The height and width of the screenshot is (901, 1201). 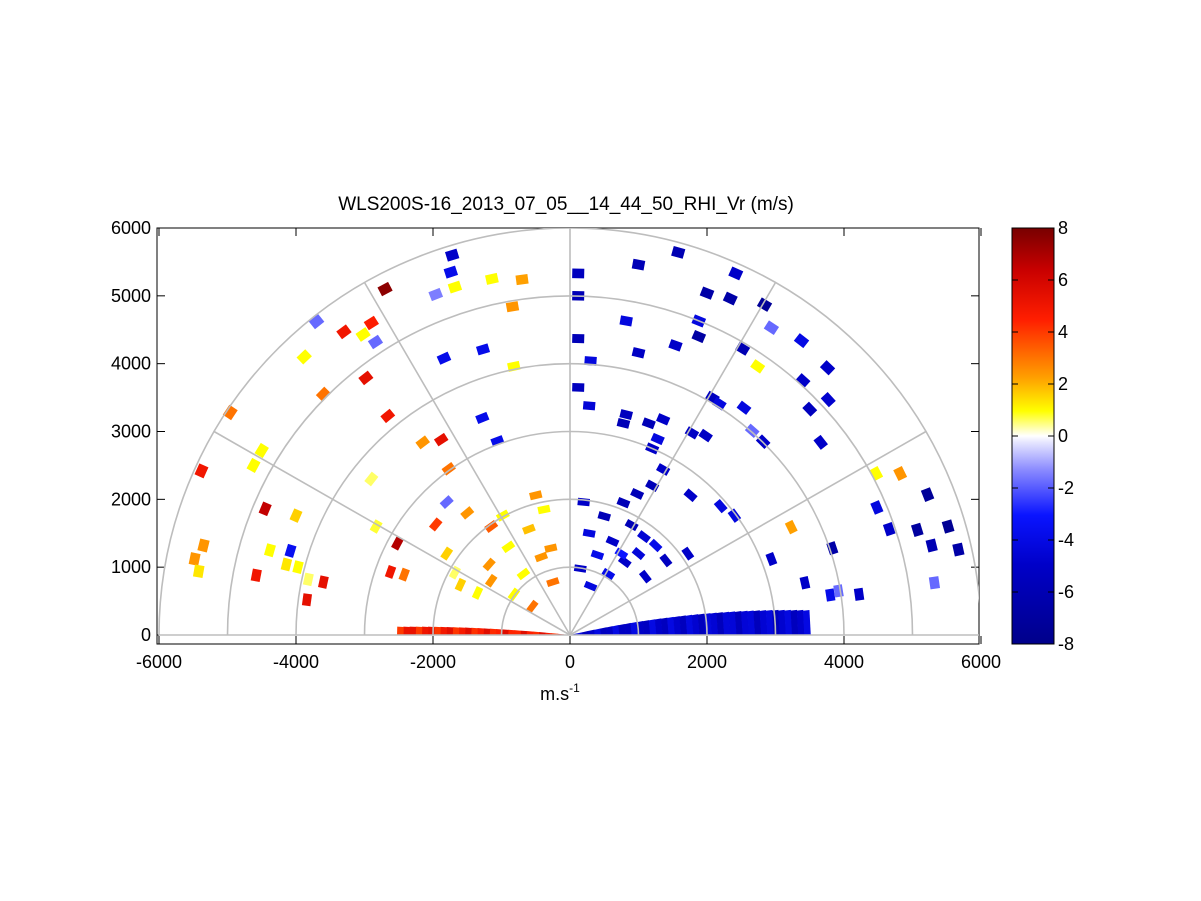 What do you see at coordinates (707, 662) in the screenshot?
I see `x-tick-label: 2000` at bounding box center [707, 662].